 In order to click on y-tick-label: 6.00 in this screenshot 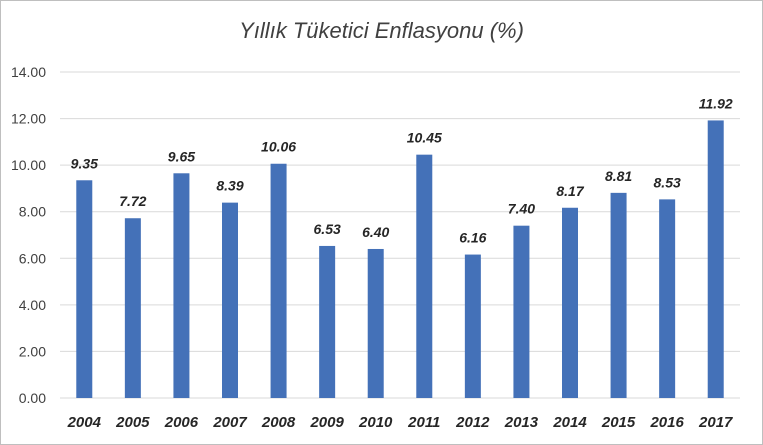, I will do `click(32, 258)`.